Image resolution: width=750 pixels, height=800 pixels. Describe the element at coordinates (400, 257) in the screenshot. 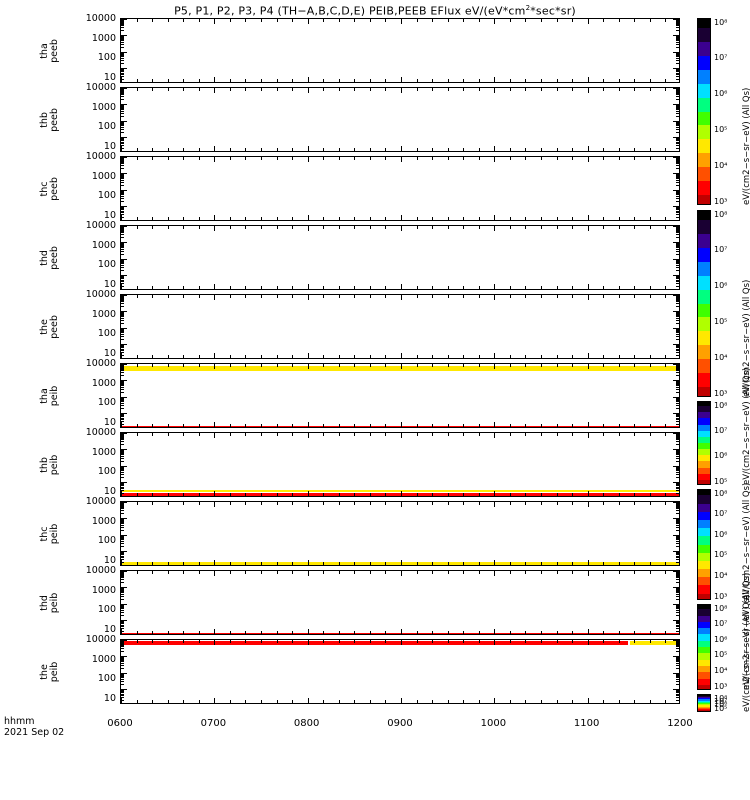

I see `panel-thd-peeb` at that location.